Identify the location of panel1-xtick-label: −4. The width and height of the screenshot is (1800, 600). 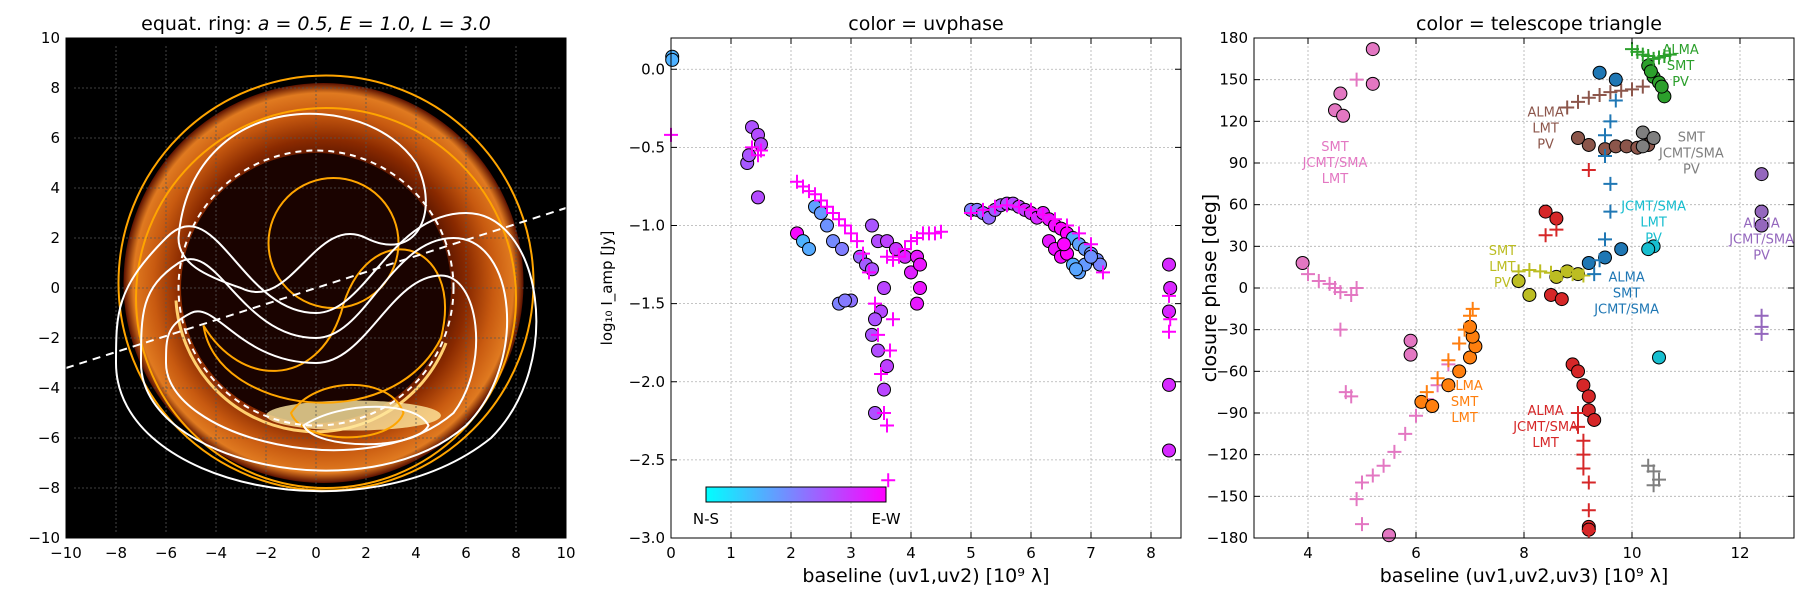
(216, 553).